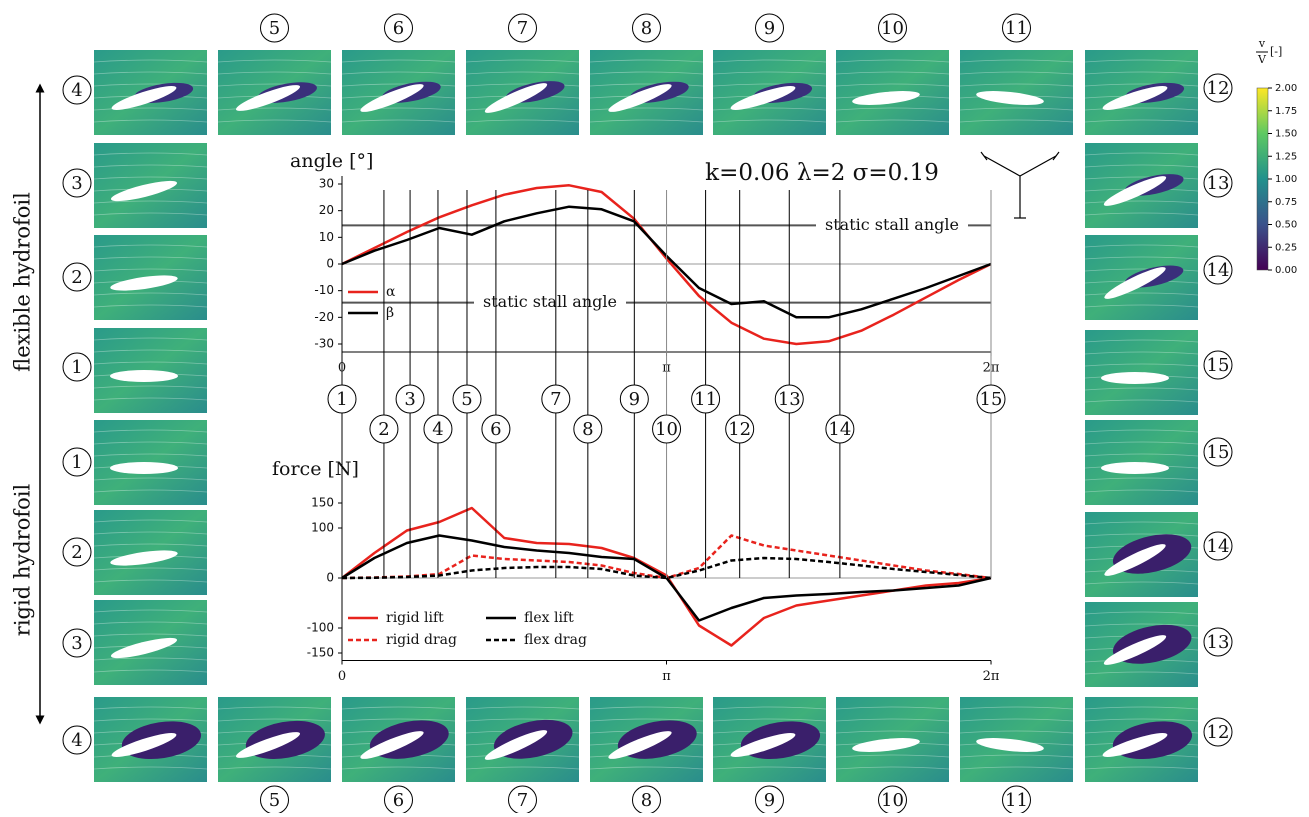 Image resolution: width=1309 pixels, height=817 pixels. I want to click on y-tick-label: -30, so click(324, 344).